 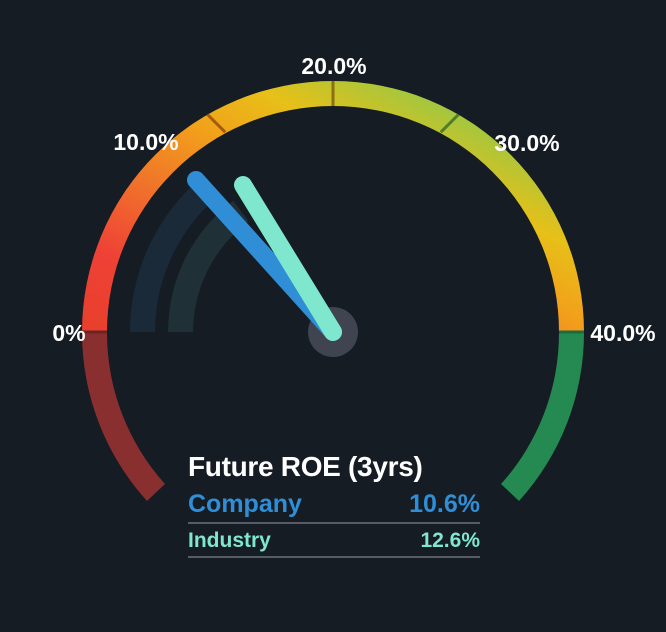 What do you see at coordinates (68, 333) in the screenshot?
I see `gauge-tick-label-0: 0%` at bounding box center [68, 333].